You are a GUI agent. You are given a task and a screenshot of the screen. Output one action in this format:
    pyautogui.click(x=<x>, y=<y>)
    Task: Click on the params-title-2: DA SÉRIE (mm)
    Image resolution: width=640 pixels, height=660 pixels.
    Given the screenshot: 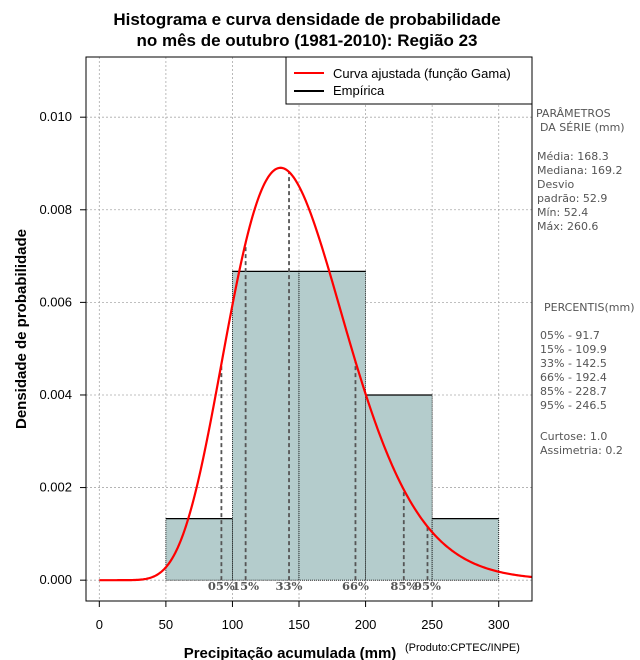 What is the action you would take?
    pyautogui.click(x=582, y=127)
    